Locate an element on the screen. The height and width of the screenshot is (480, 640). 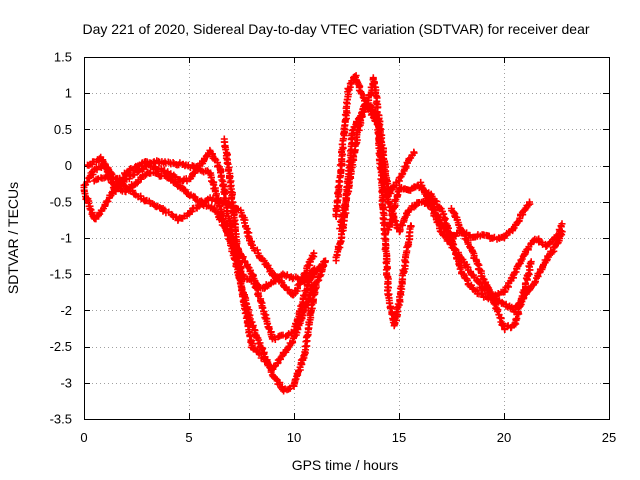
y-tick-label: -3.5 is located at coordinates (61, 419).